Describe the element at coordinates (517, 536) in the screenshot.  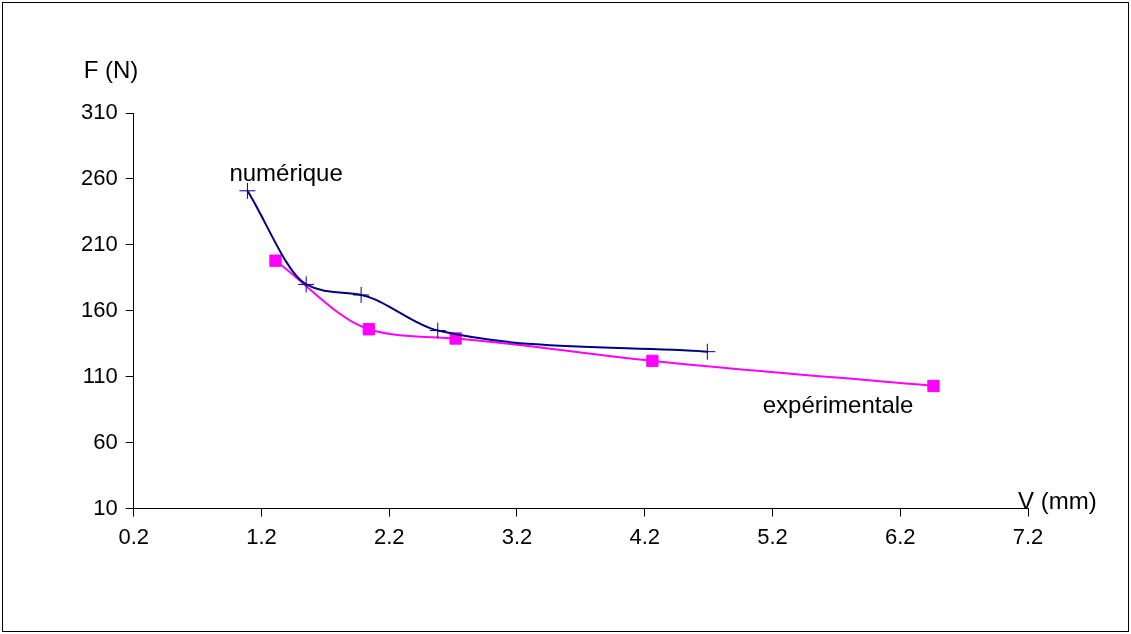
I see `x-tick-label: 3.2` at that location.